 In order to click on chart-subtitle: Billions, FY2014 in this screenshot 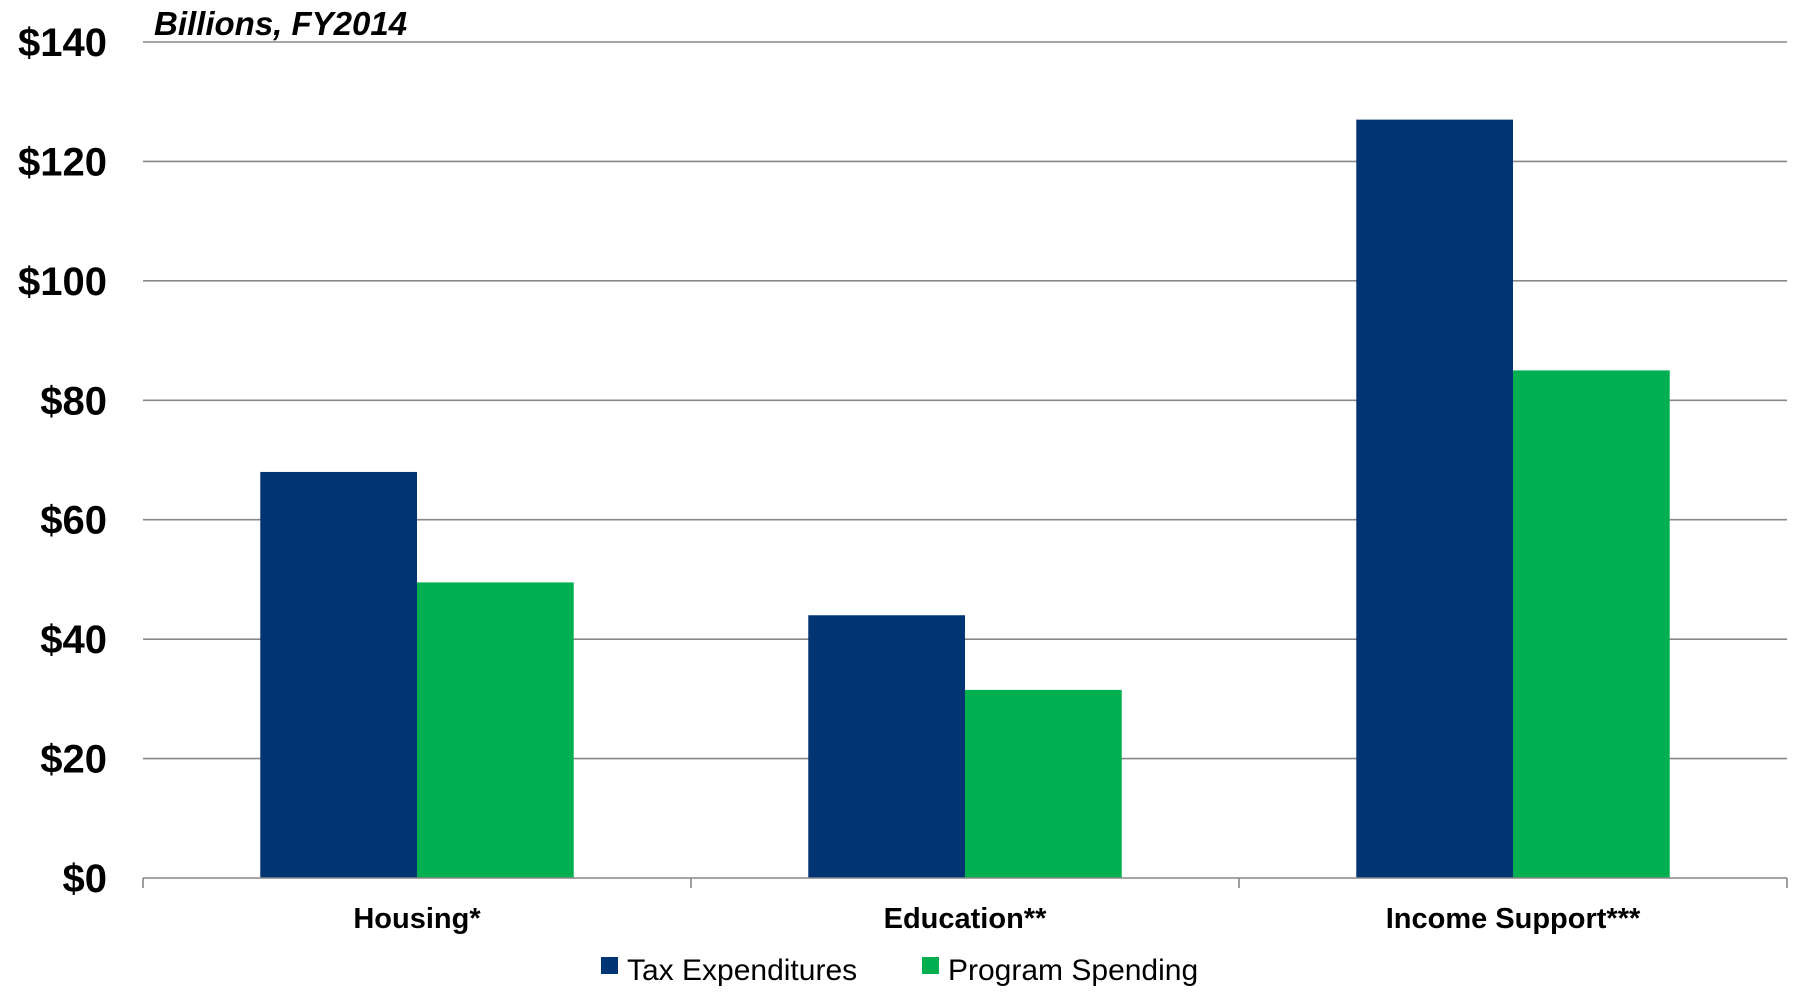, I will do `click(280, 23)`.